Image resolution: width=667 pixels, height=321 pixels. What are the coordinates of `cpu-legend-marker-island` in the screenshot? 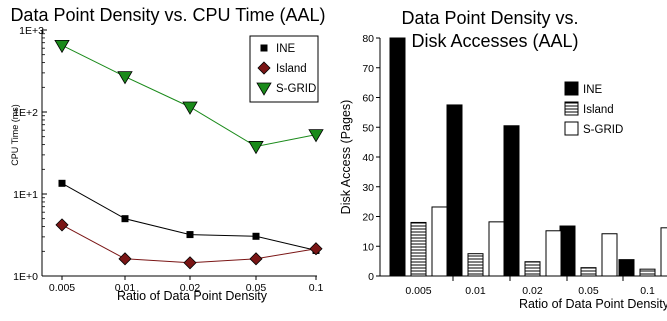 It's located at (264, 68).